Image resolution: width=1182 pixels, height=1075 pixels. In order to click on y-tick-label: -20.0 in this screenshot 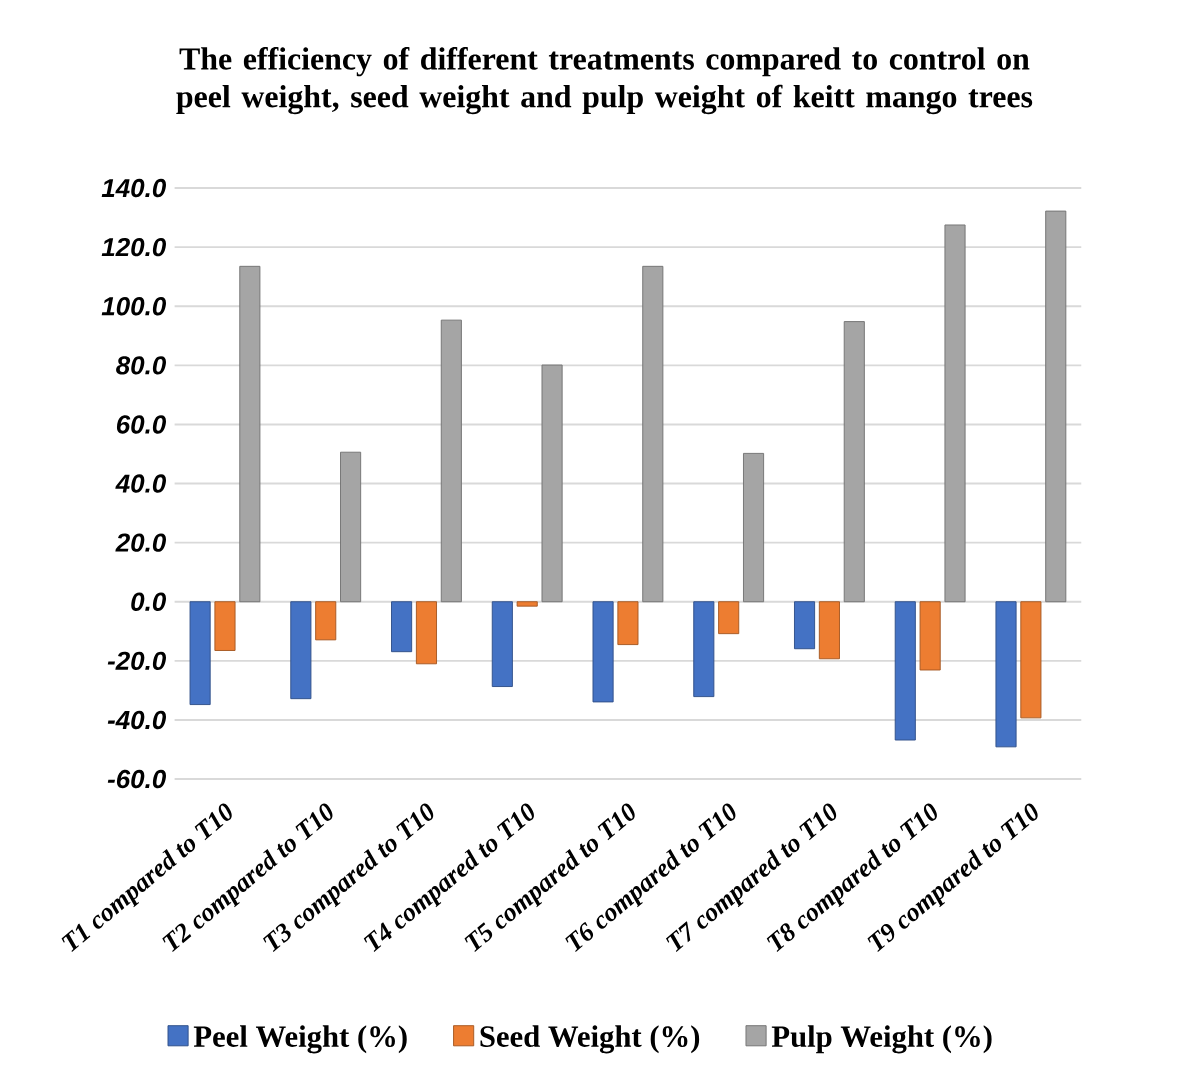, I will do `click(137, 661)`.